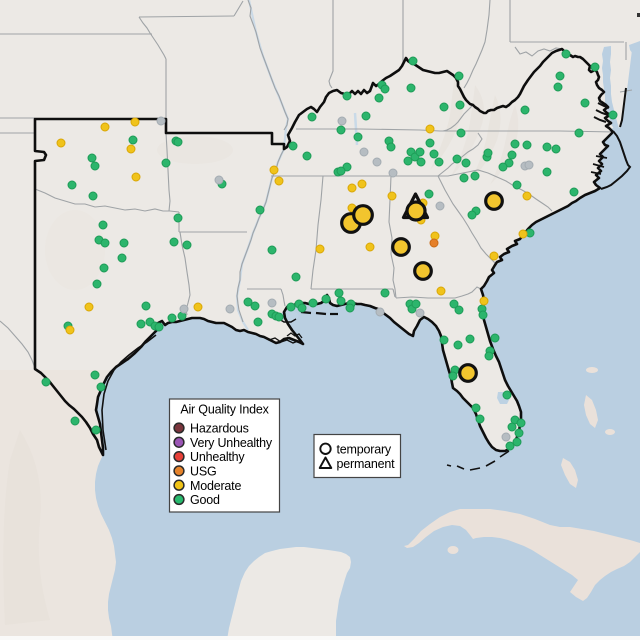 This screenshot has height=640, width=640. What do you see at coordinates (364, 450) in the screenshot?
I see `svg-text: temporary` at bounding box center [364, 450].